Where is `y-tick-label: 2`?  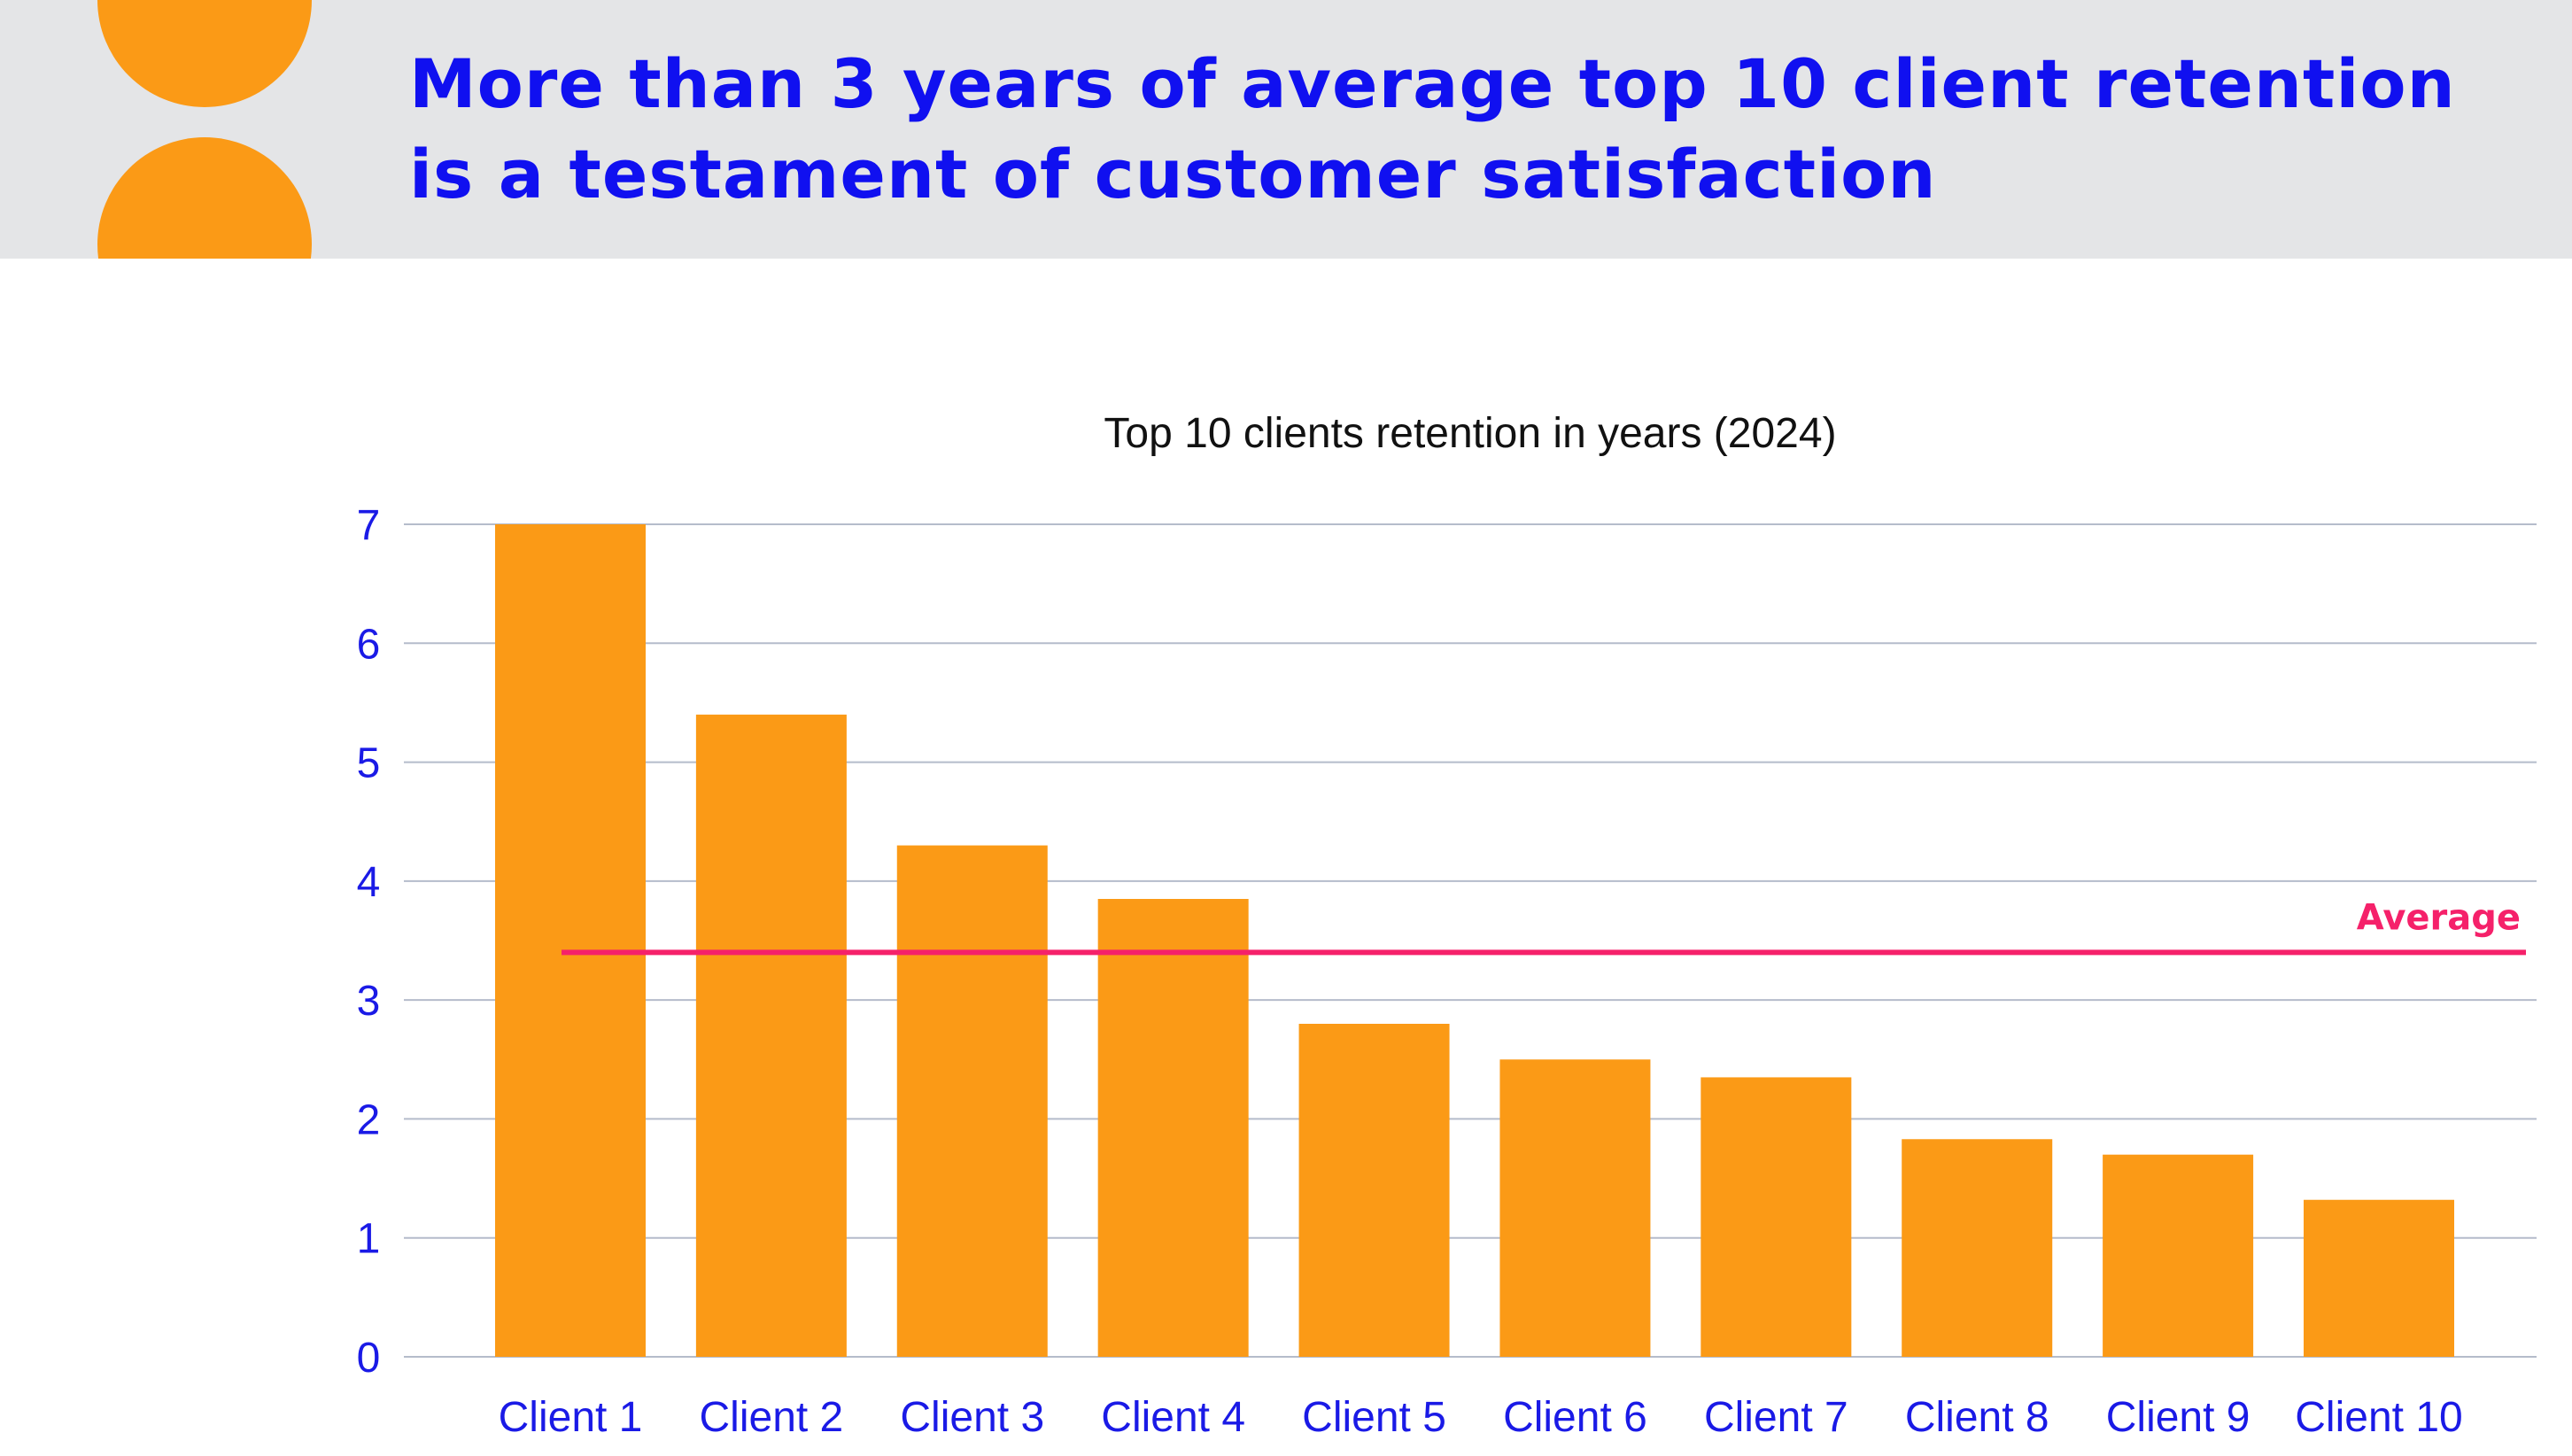
y-tick-label: 2 is located at coordinates (369, 1119).